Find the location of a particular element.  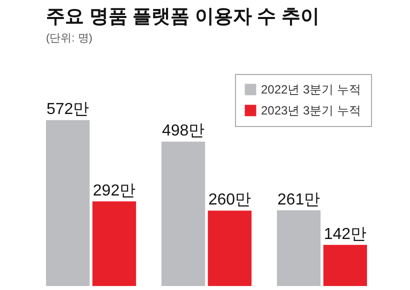

legend-label: 2023년 3분기 누적 is located at coordinates (311, 111).